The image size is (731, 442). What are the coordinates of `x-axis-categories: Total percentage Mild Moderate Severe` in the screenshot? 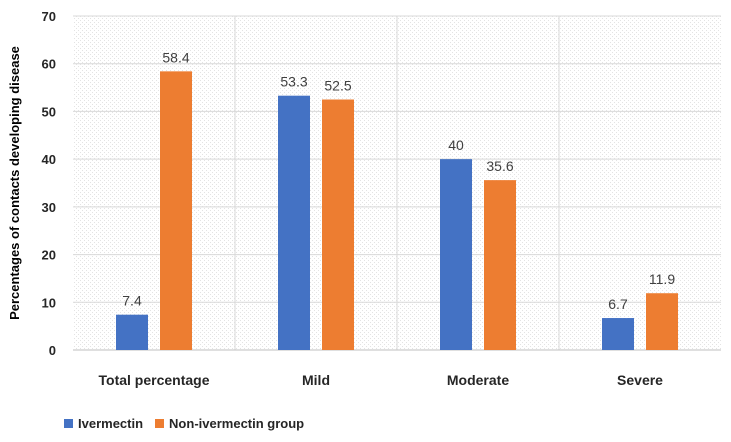 It's located at (381, 380).